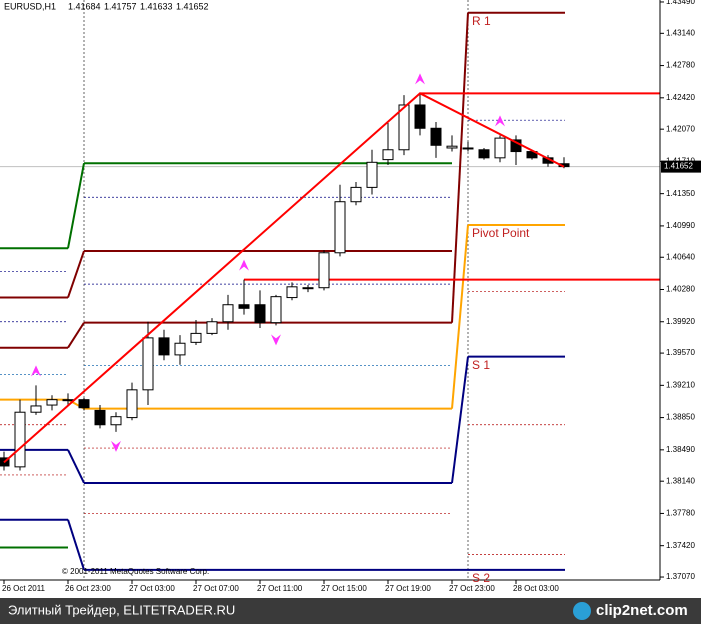  Describe the element at coordinates (680, 449) in the screenshot. I see `y-tick-label: 1.38490` at that location.